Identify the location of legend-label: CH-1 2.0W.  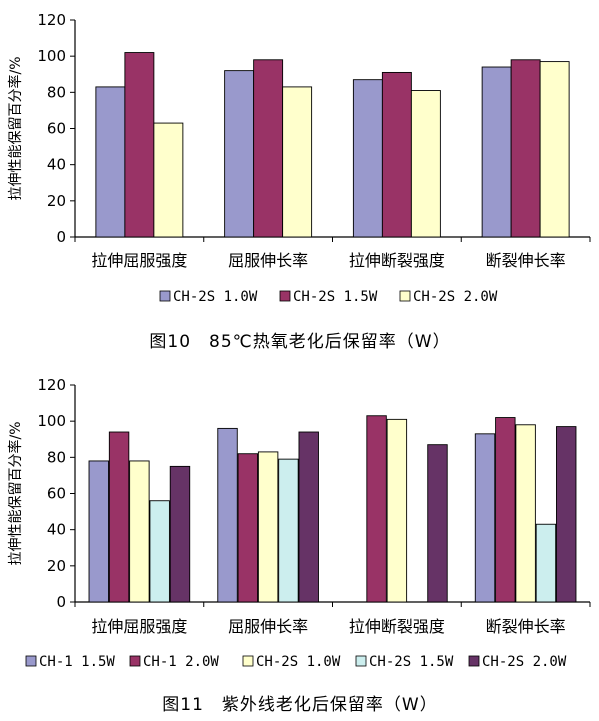
(181, 662).